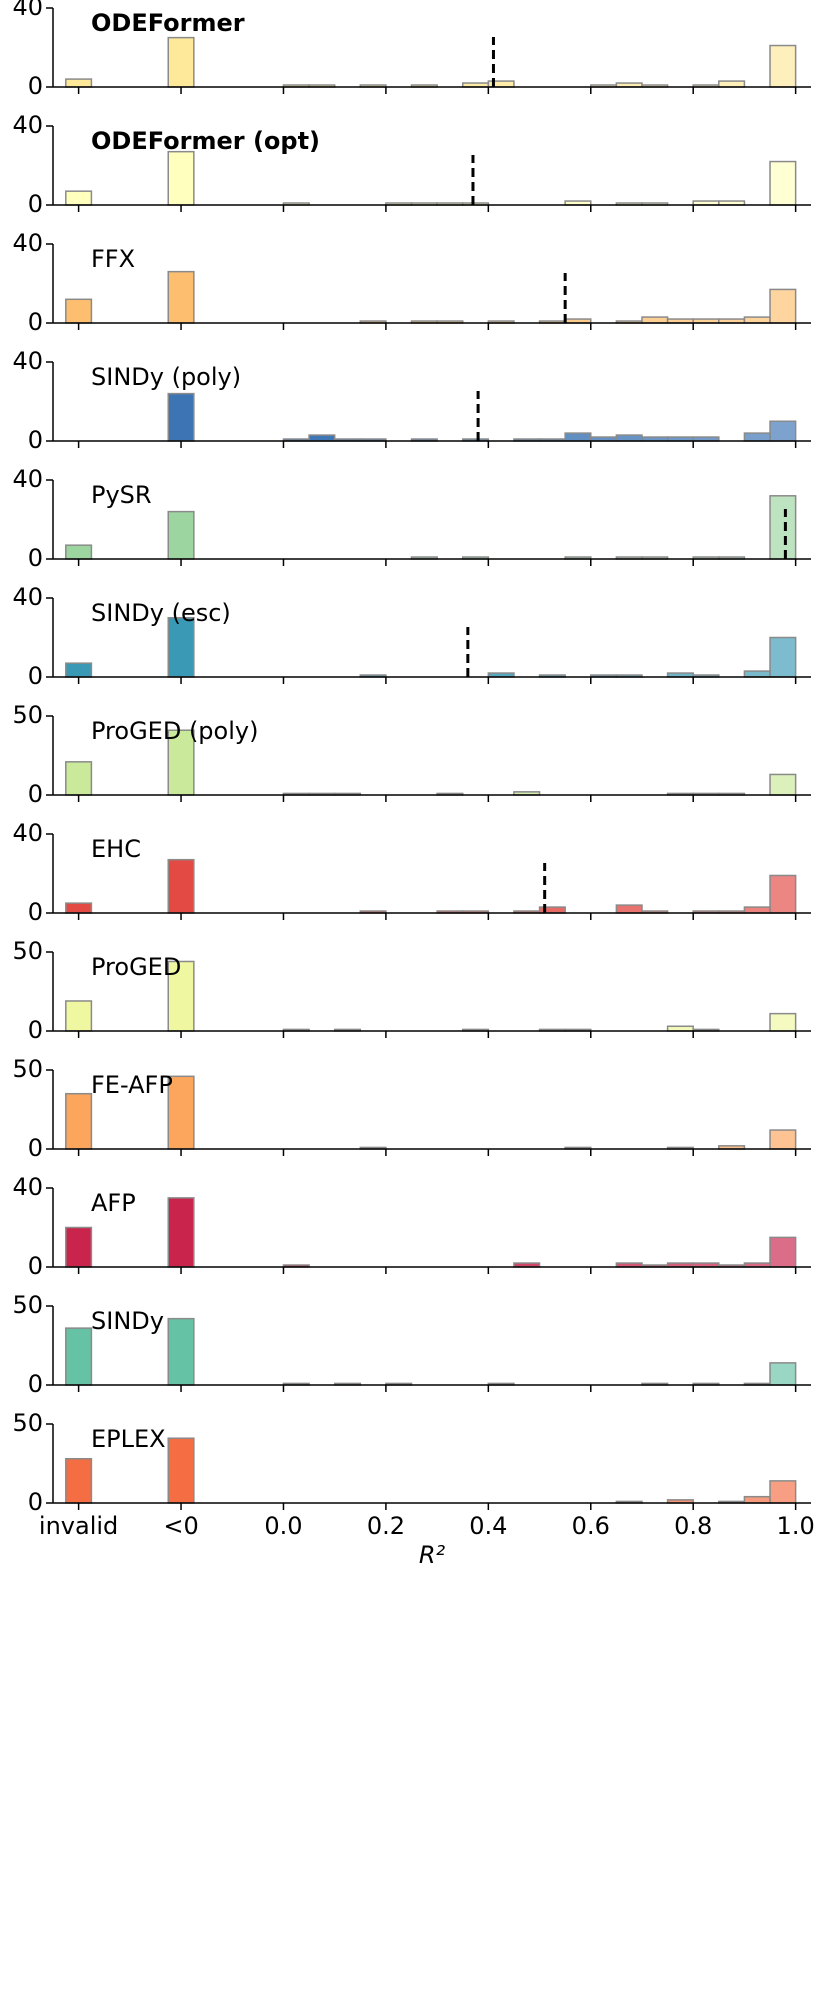 Image resolution: width=830 pixels, height=1993 pixels. I want to click on panel-title: ODEFormer, so click(168, 23).